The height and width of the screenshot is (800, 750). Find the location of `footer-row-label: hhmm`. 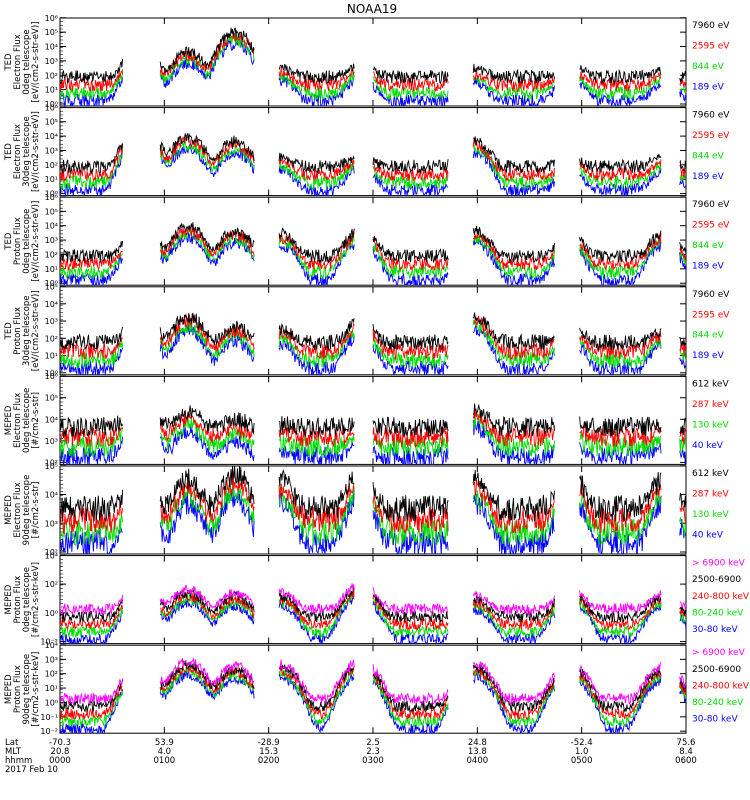

footer-row-label: hhmm is located at coordinates (18, 761).